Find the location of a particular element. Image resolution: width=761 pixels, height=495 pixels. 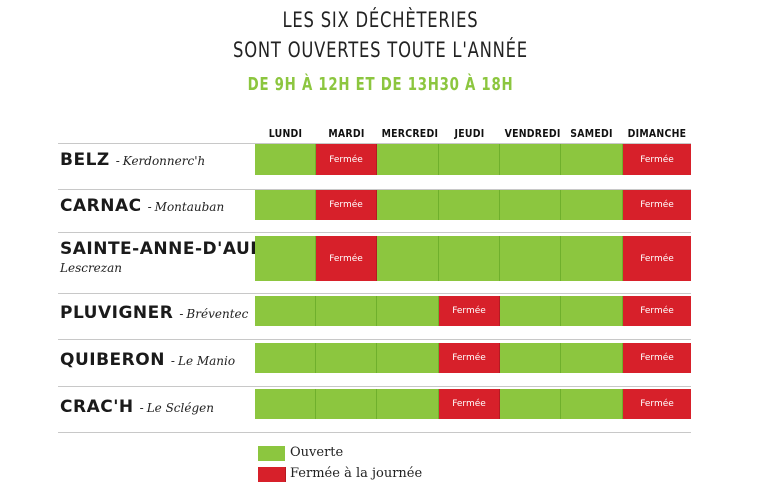

site-label: BELZ - Kerdonnerc'h is located at coordinates (133, 160).